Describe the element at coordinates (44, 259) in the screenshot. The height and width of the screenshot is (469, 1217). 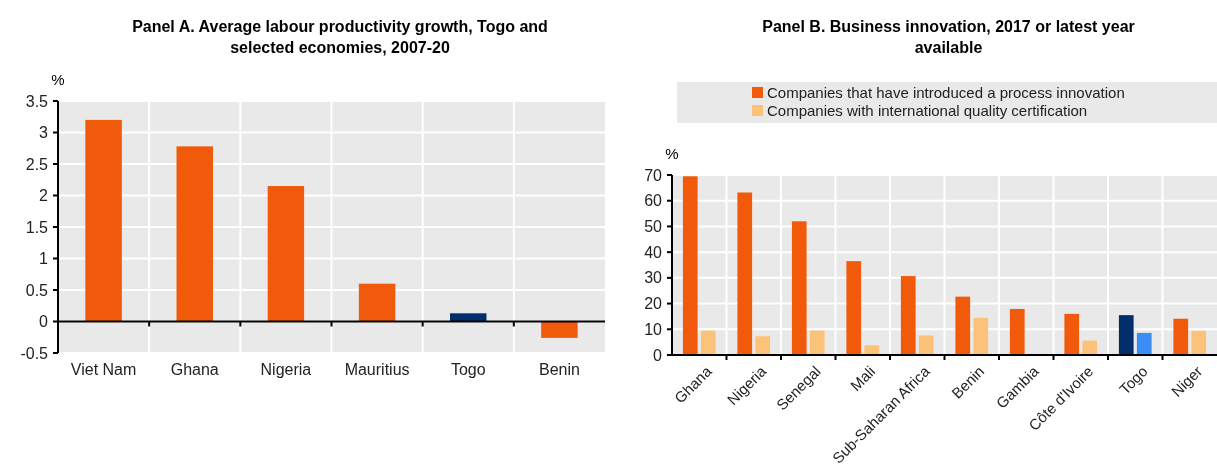
I see `y-tick-label: 1` at that location.